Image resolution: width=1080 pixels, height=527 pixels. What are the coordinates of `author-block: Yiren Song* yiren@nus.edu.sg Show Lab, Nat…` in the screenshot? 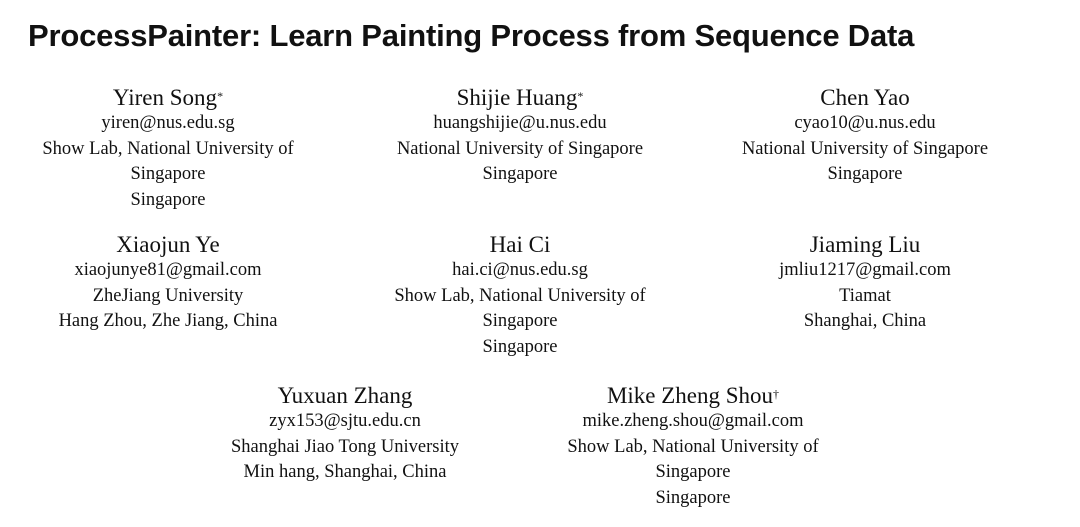 It's located at (169, 149).